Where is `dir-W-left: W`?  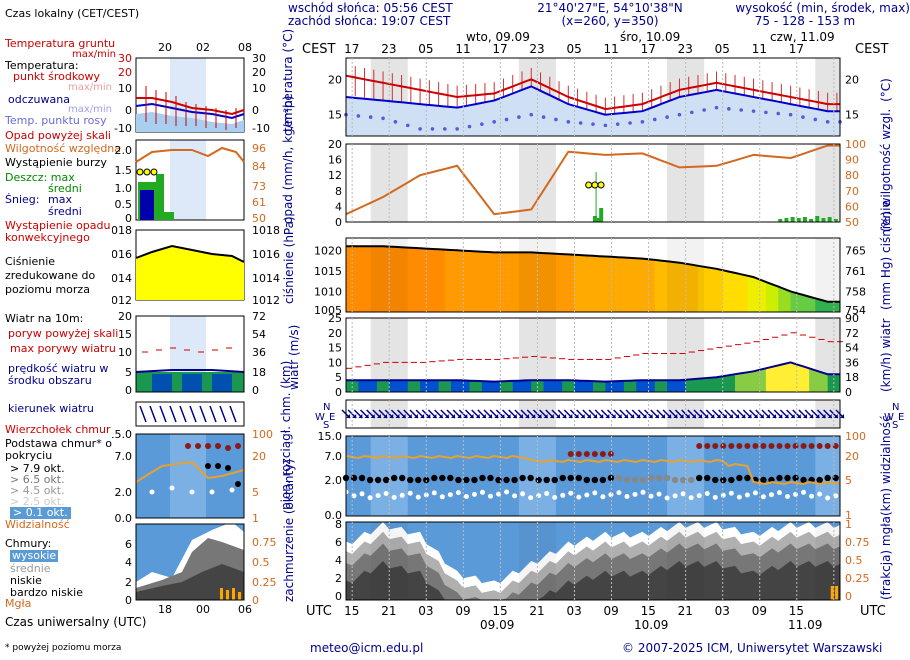
dir-W-left: W is located at coordinates (320, 417).